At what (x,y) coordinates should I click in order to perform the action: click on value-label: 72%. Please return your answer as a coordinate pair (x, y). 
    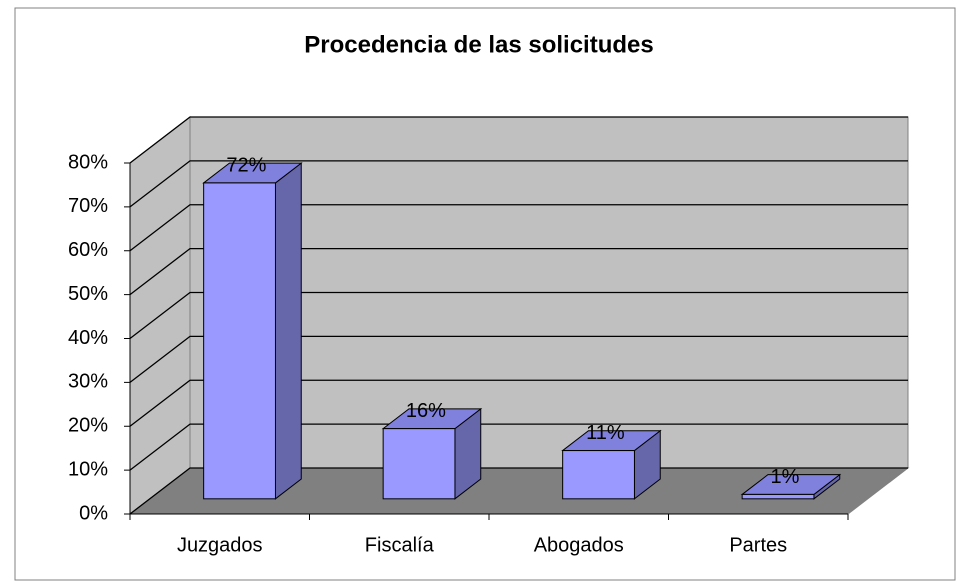
    Looking at the image, I should click on (246, 165).